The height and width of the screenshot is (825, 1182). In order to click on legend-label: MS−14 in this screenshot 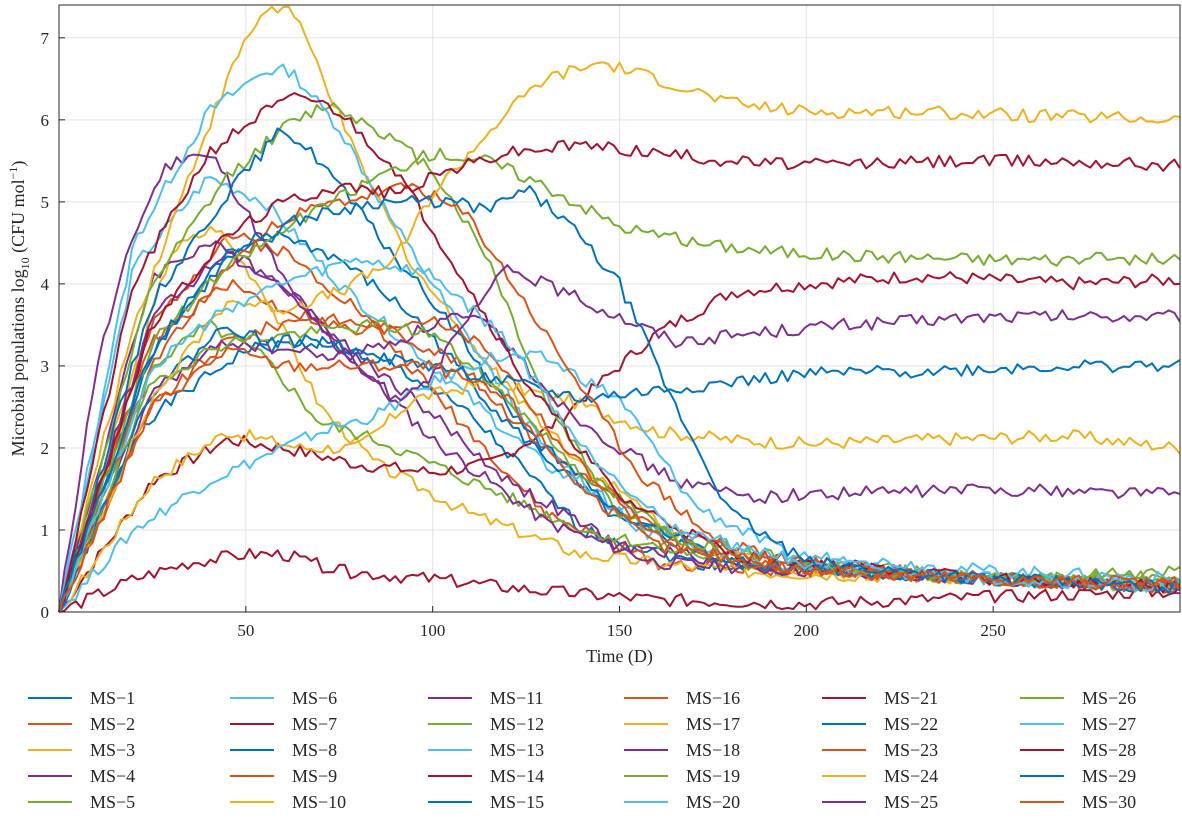, I will do `click(517, 776)`.